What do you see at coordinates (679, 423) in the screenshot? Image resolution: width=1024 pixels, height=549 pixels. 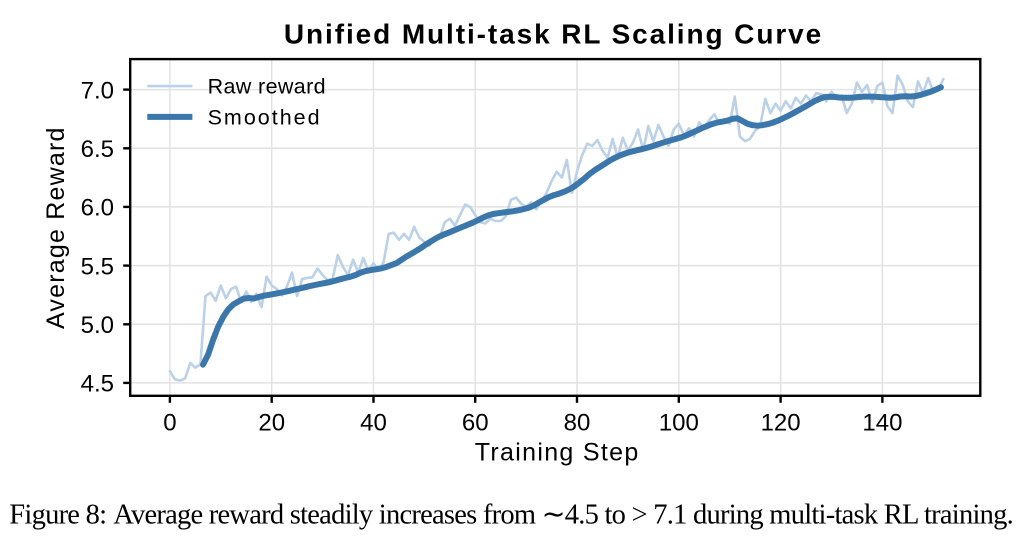 I see `svg-text: 100` at bounding box center [679, 423].